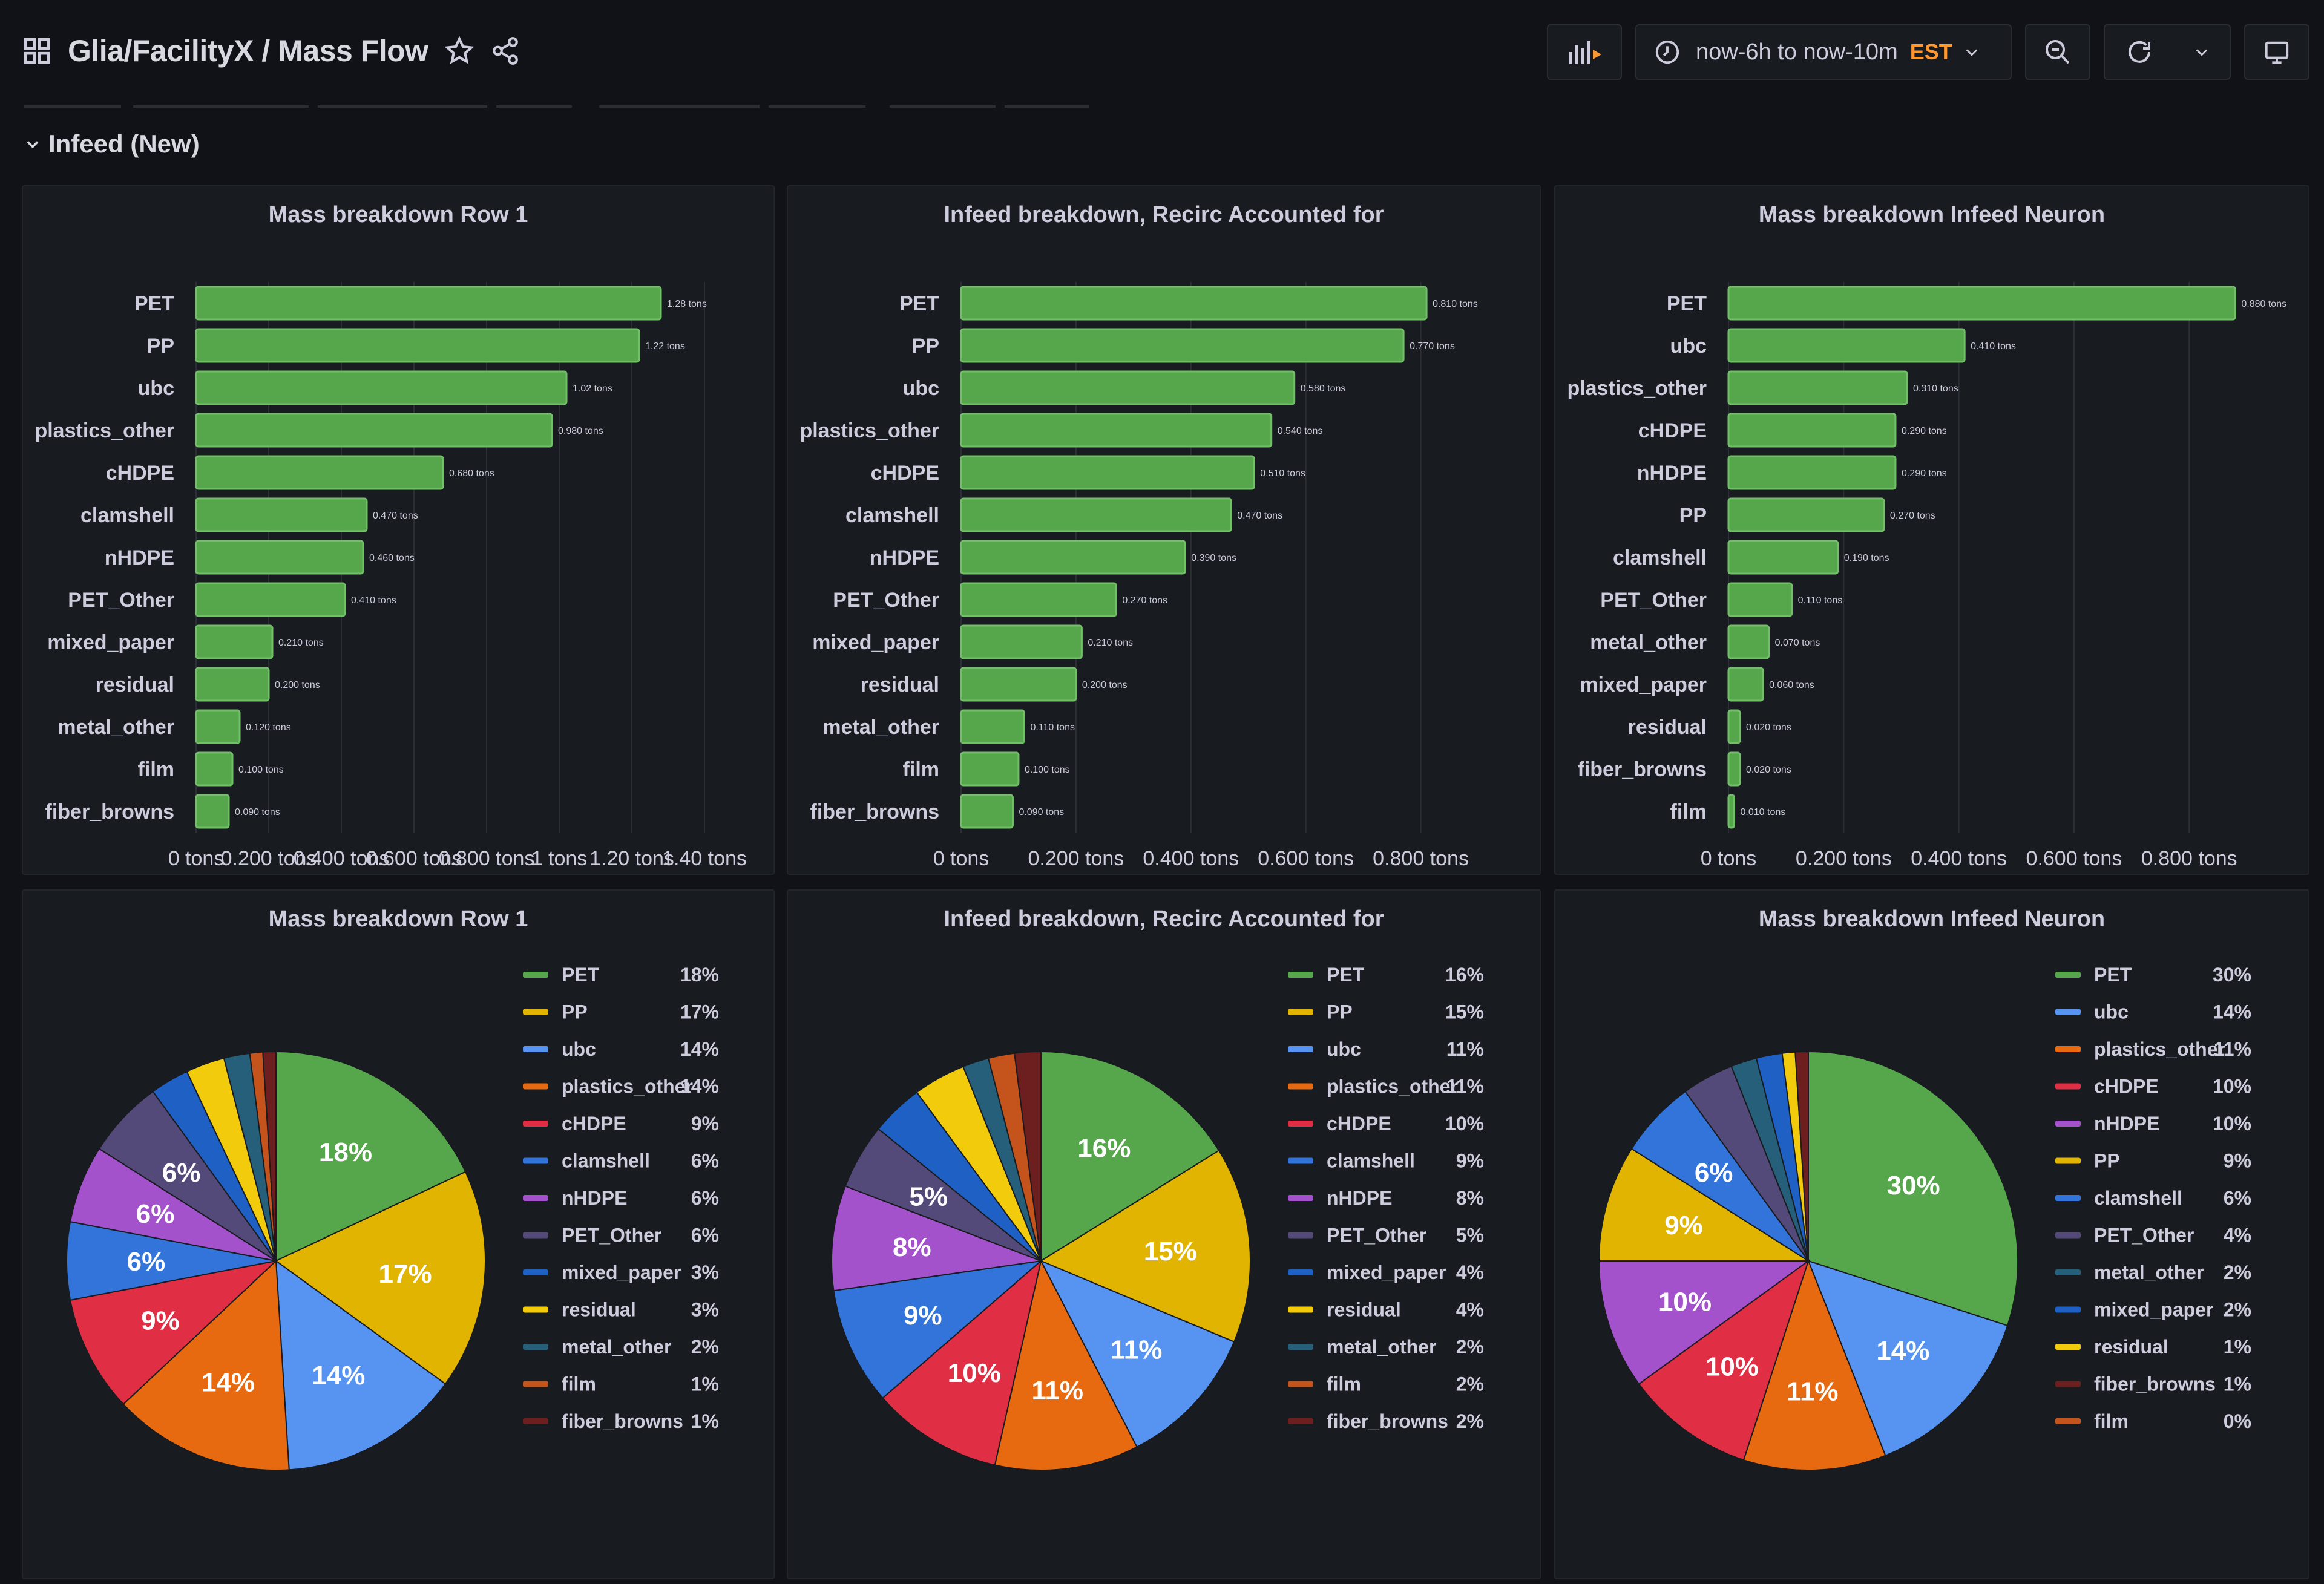  What do you see at coordinates (2201, 52) in the screenshot?
I see `refresh-interval-chevron-icon` at bounding box center [2201, 52].